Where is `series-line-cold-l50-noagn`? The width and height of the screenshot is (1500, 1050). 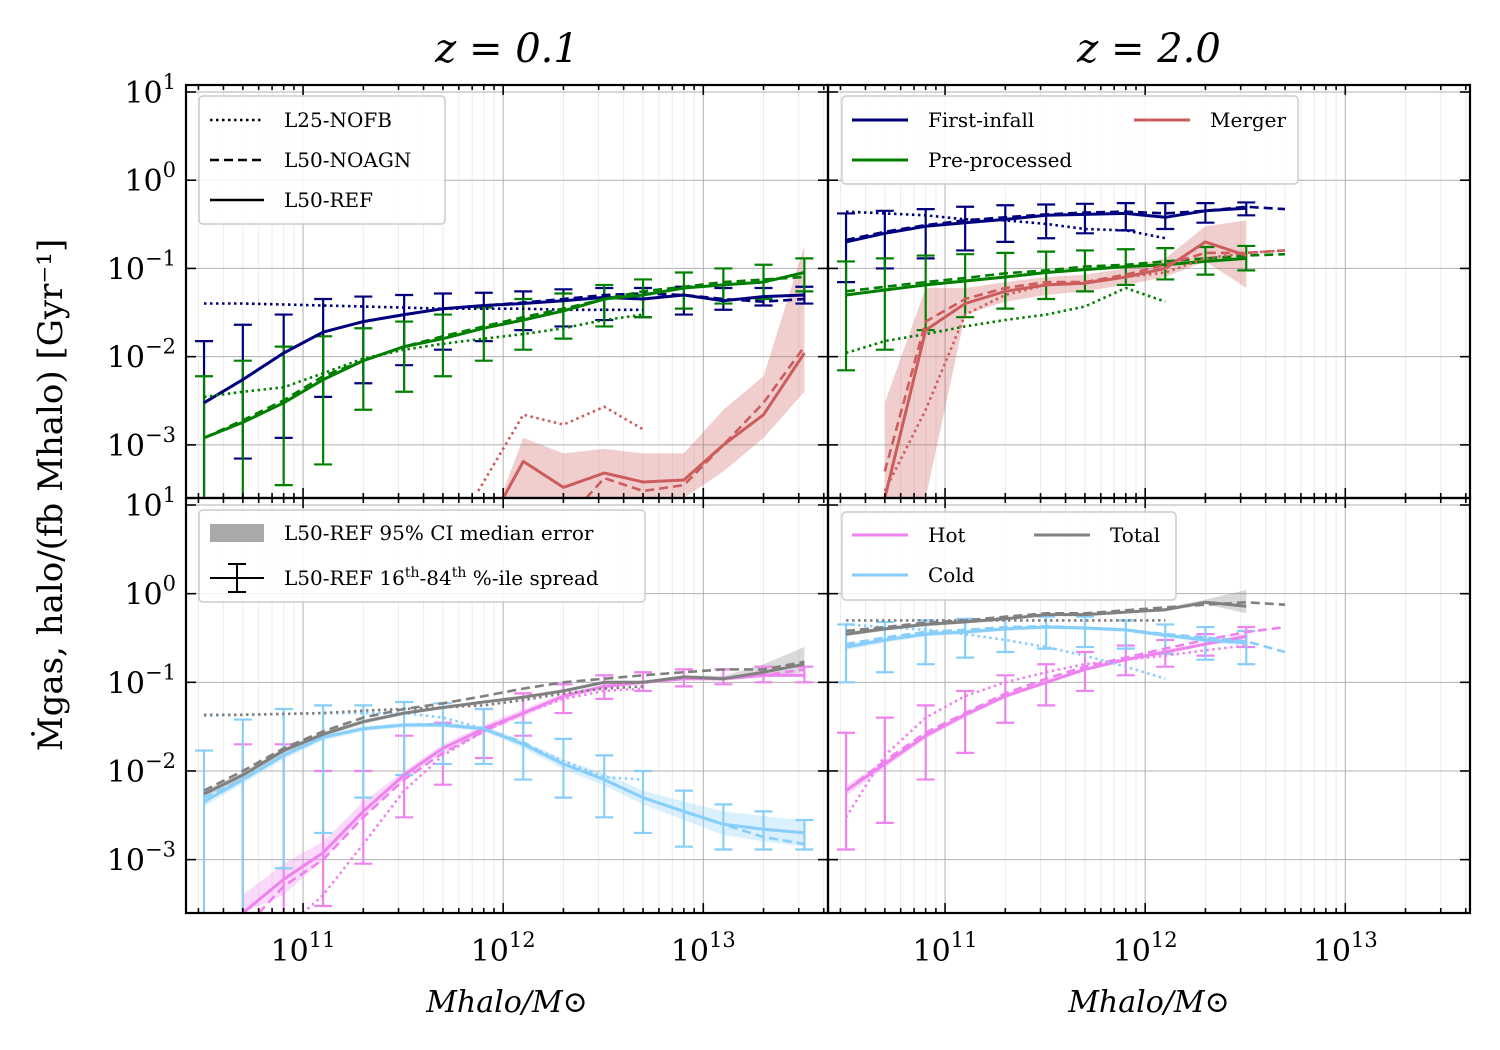
series-line-cold-l50-noagn is located at coordinates (1065, 639).